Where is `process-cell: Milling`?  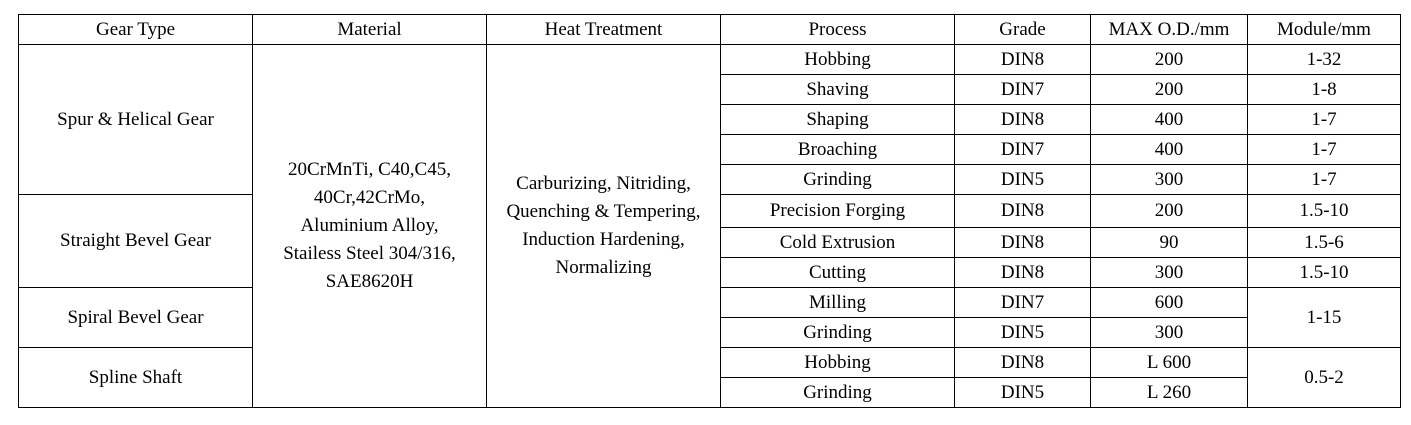 process-cell: Milling is located at coordinates (837, 302).